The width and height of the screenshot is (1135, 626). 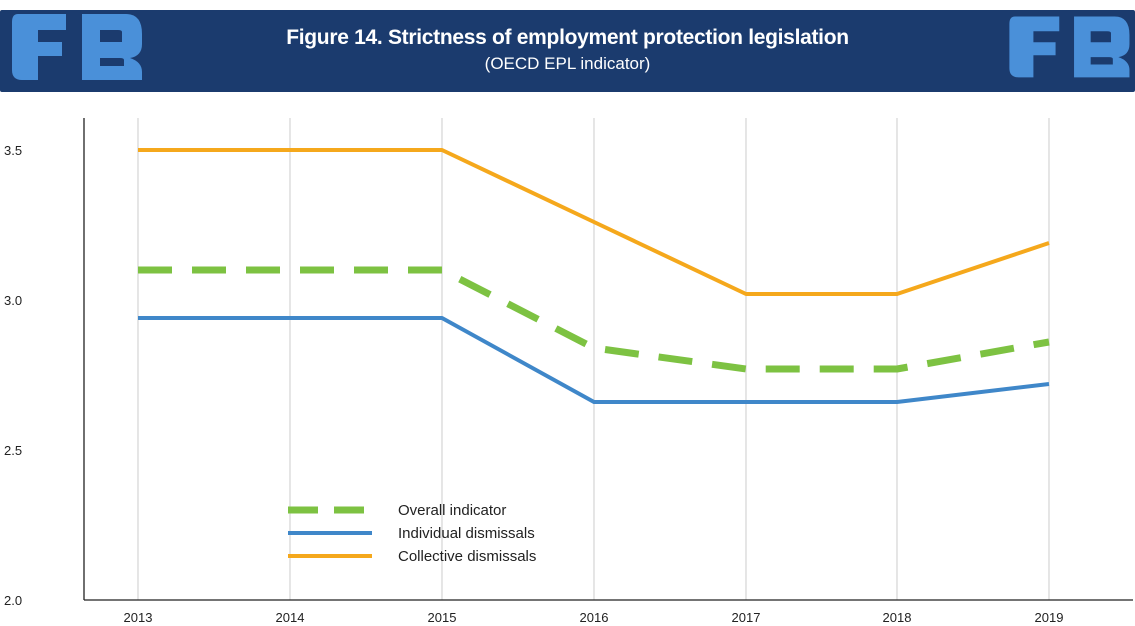 What do you see at coordinates (1049, 617) in the screenshot?
I see `x-tick-label: 2019` at bounding box center [1049, 617].